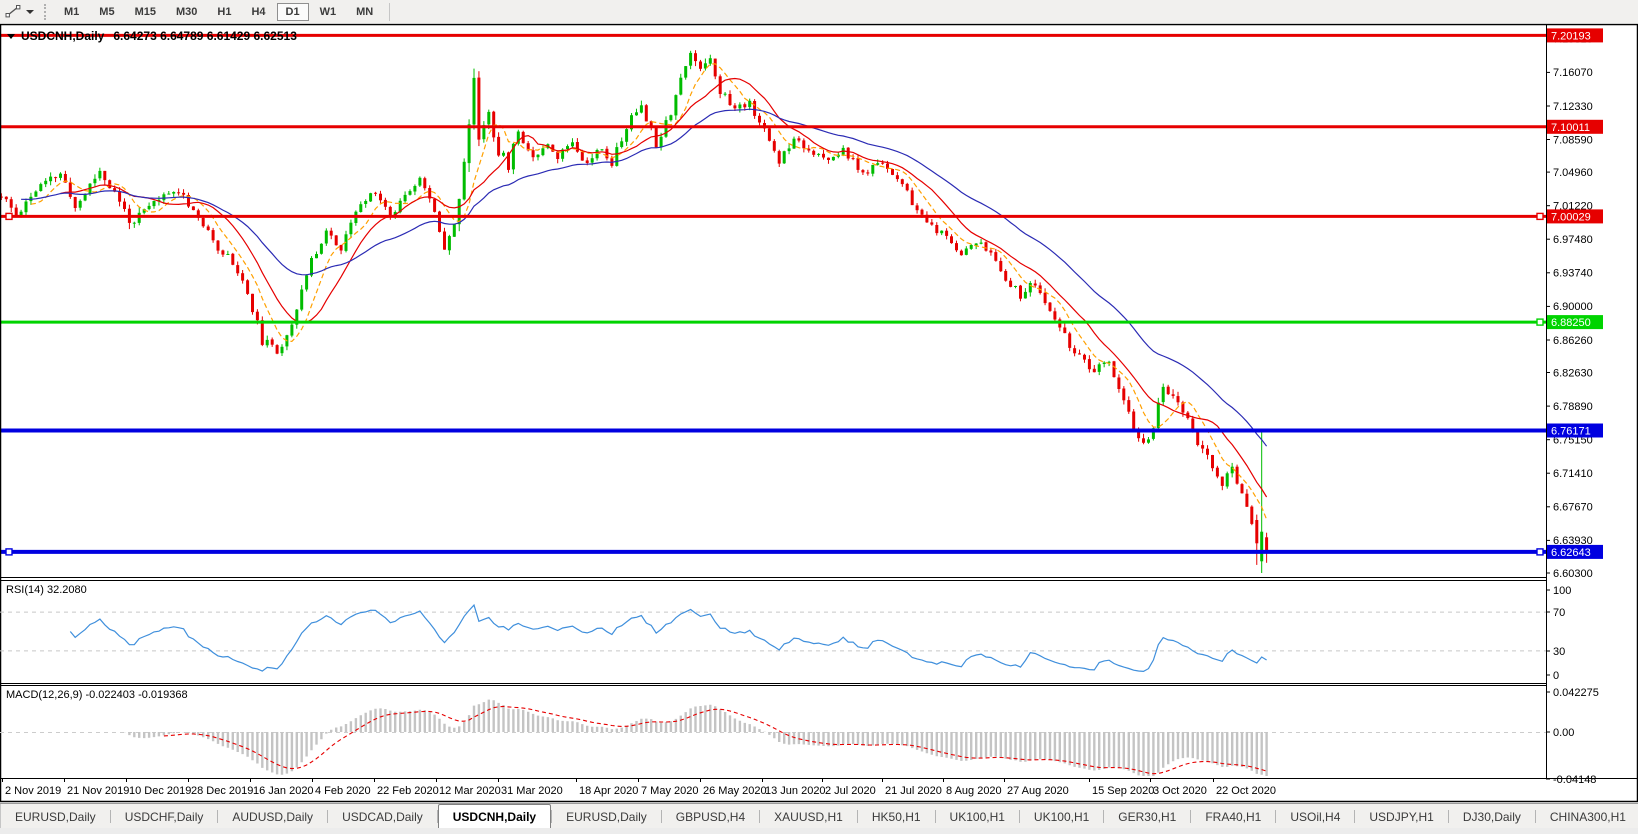  What do you see at coordinates (1573, 341) in the screenshot?
I see `svg-text: 6.86260` at bounding box center [1573, 341].